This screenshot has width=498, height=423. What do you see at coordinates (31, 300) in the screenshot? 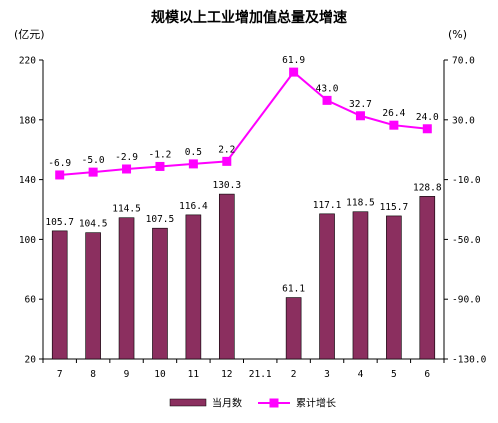
I see `y-left-tick-label: 60` at bounding box center [31, 300].